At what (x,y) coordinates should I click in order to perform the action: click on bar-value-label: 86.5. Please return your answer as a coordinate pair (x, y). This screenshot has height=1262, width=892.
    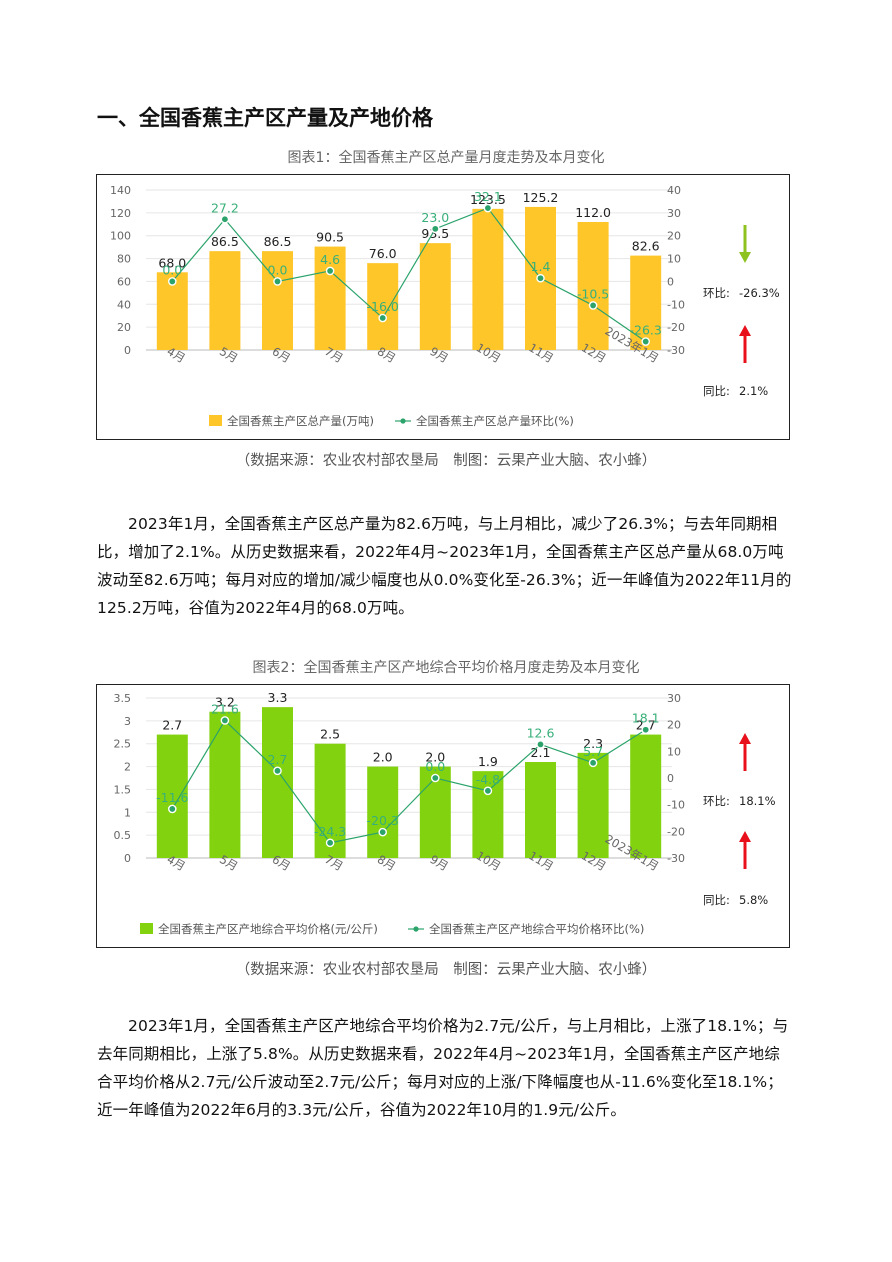
    Looking at the image, I should click on (225, 241).